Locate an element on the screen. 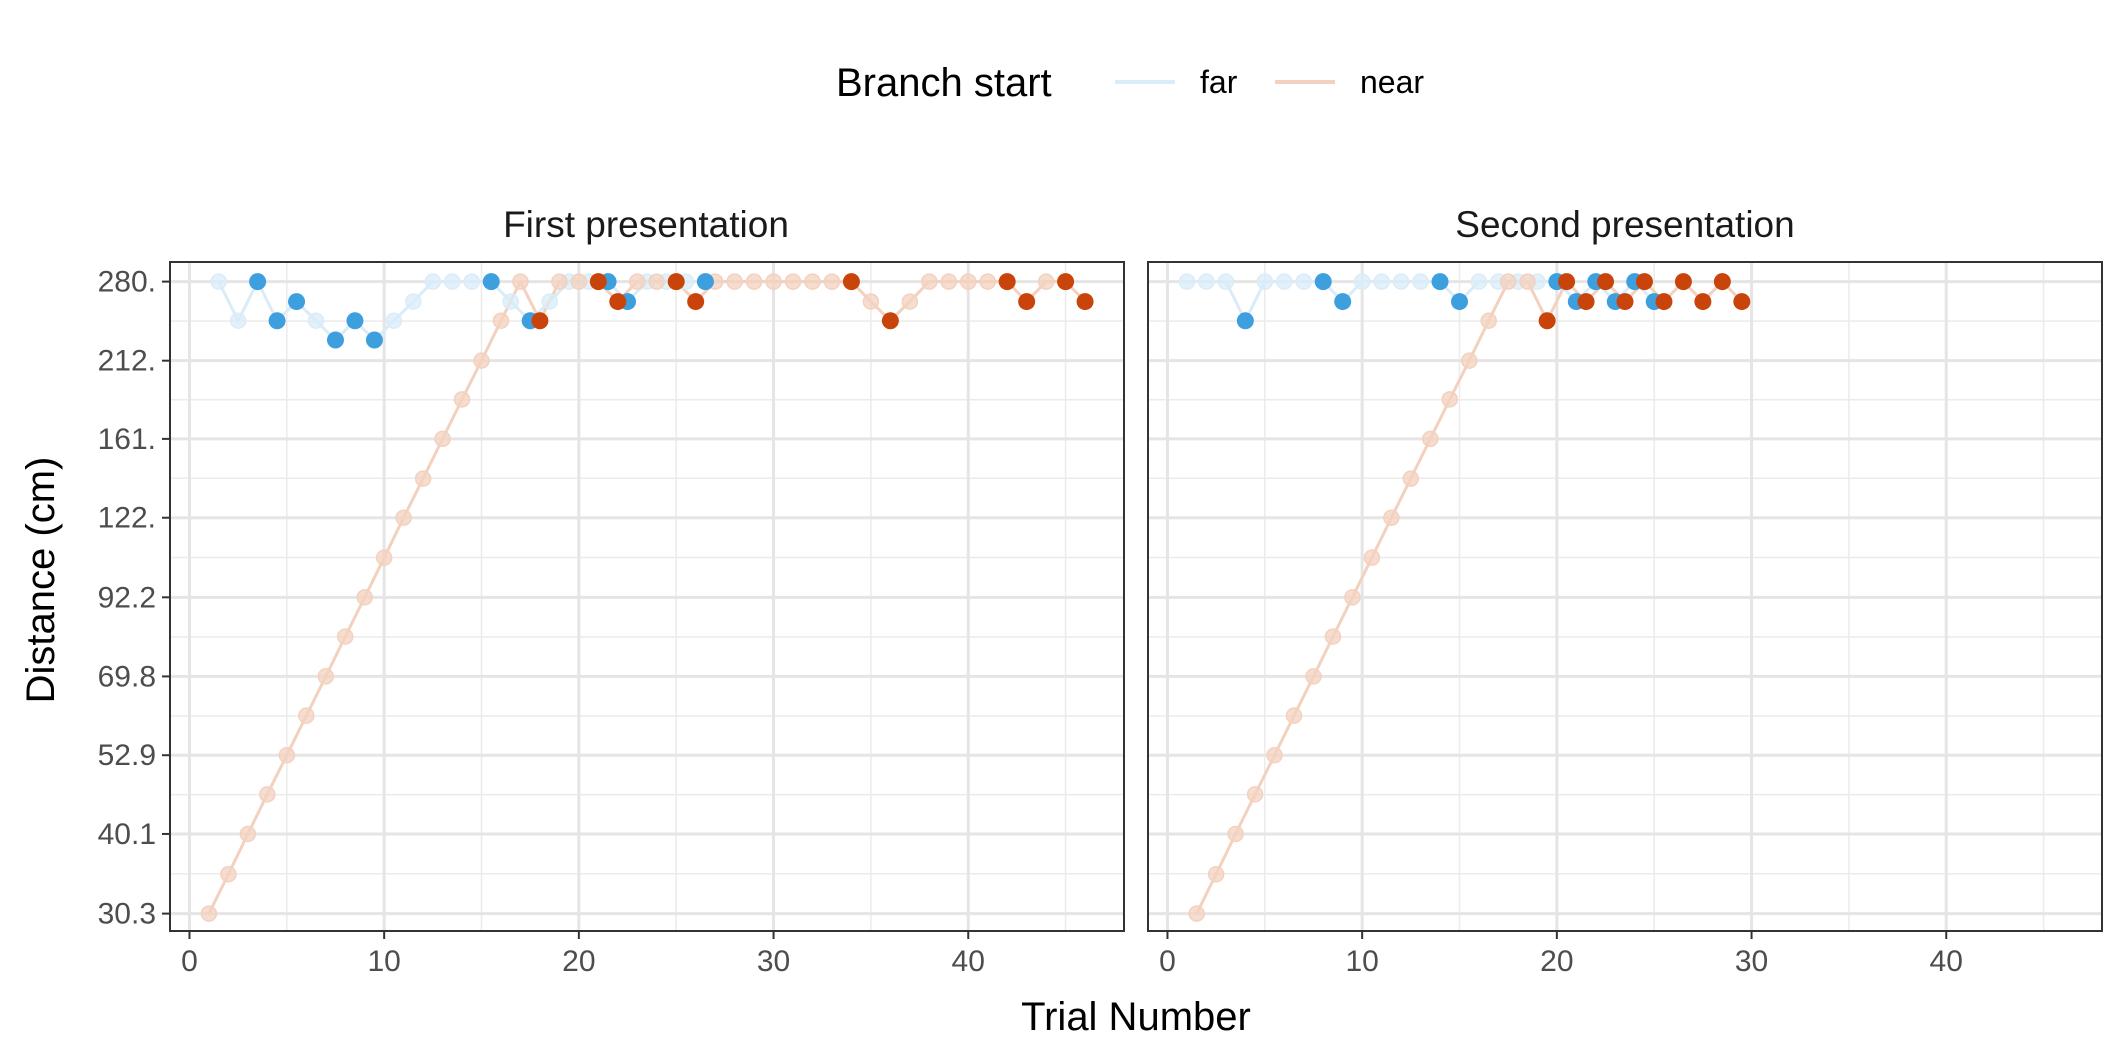 The height and width of the screenshot is (1062, 2125). y-tick-label: 40.1 is located at coordinates (127, 834).